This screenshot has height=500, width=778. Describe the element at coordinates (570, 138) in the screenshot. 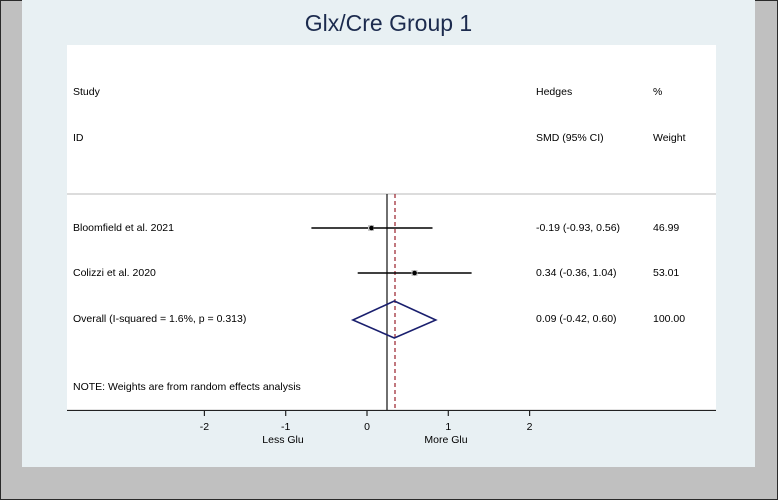

I see `header-smd-ci: SMD (95% CI)` at that location.